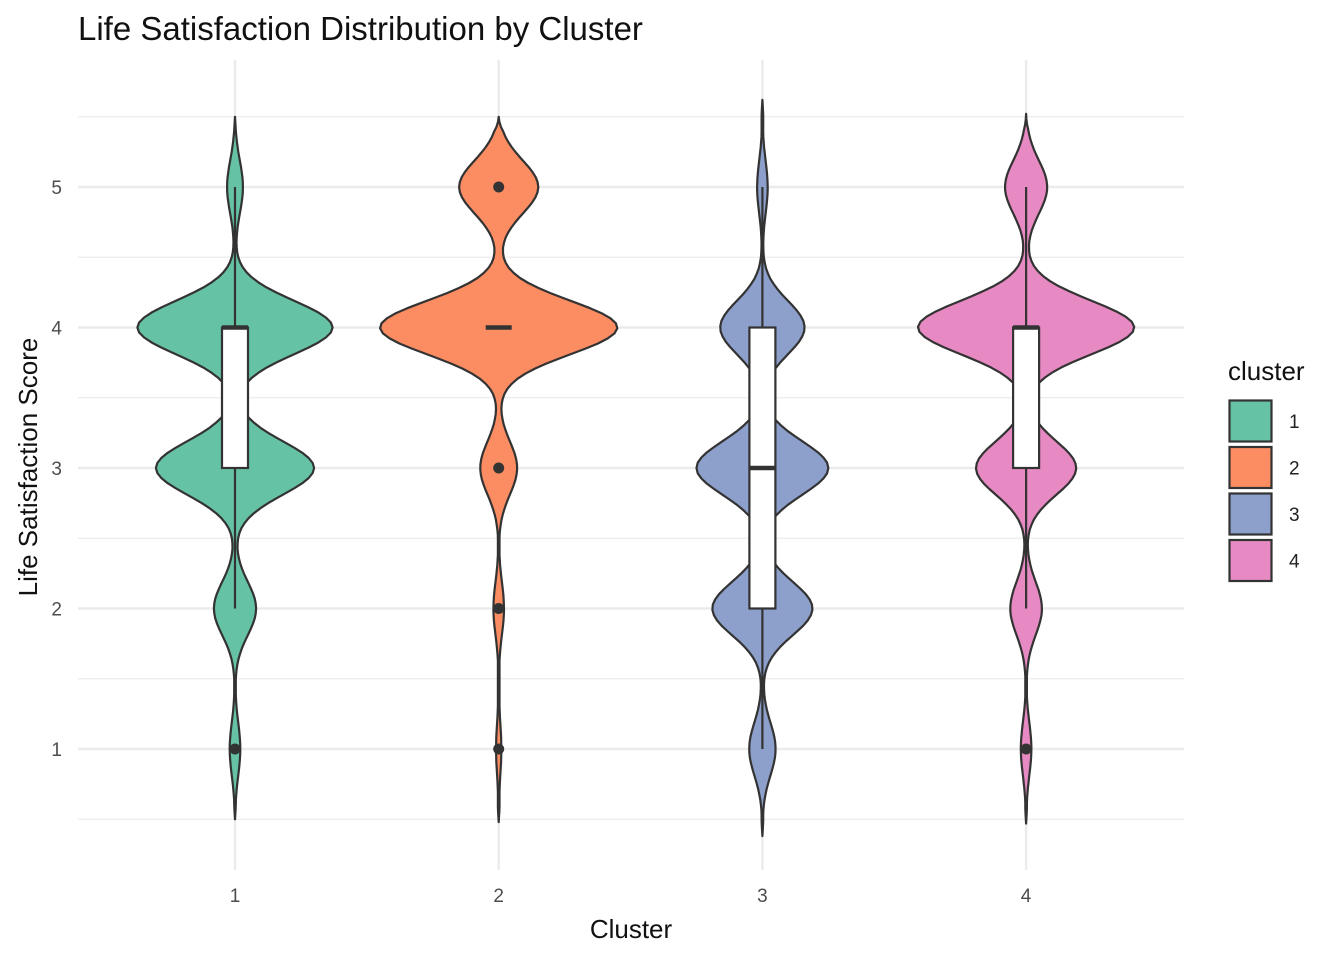 The image size is (1344, 960). What do you see at coordinates (56, 188) in the screenshot?
I see `y-tick-label: 5` at bounding box center [56, 188].